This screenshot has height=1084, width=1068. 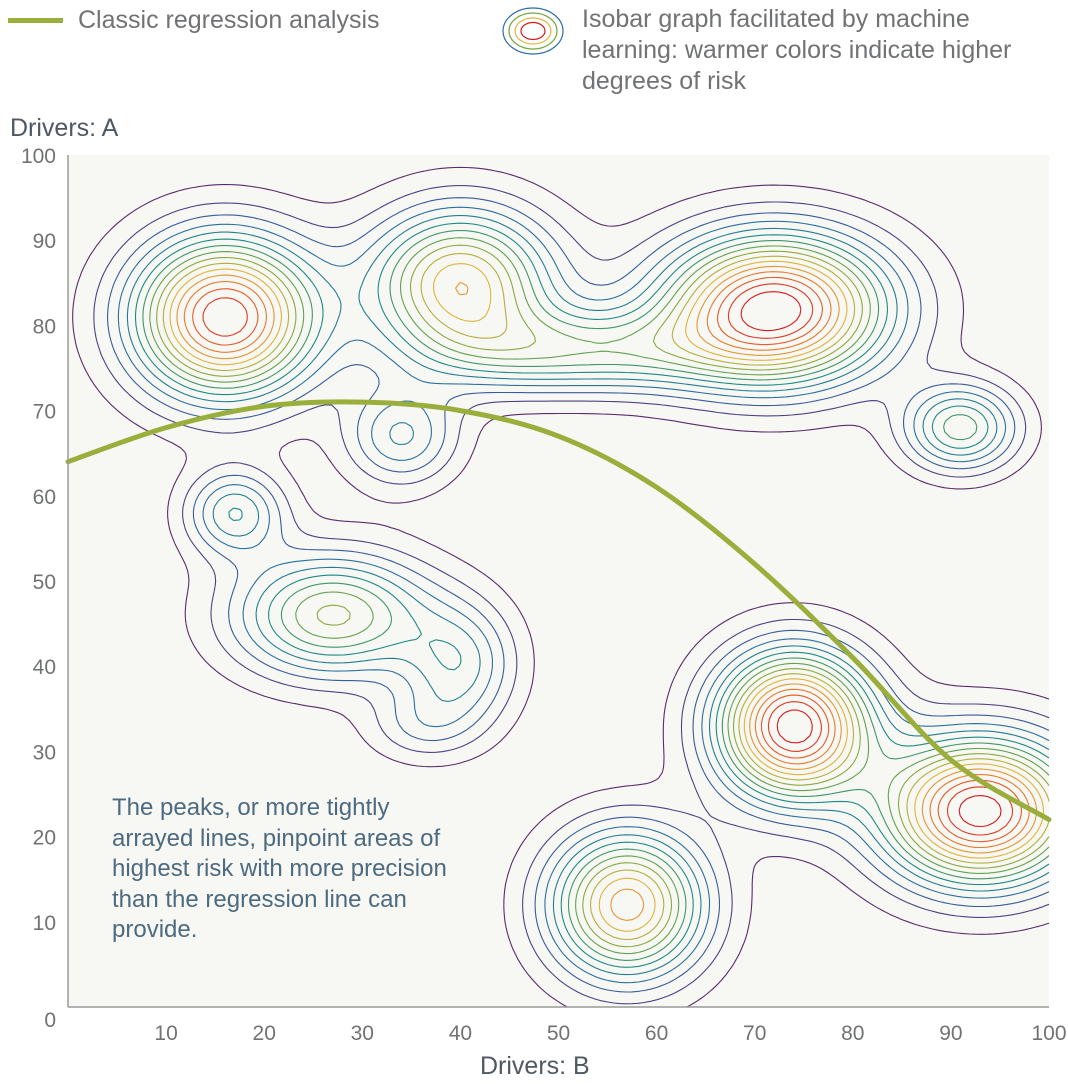 What do you see at coordinates (44, 838) in the screenshot?
I see `y-tick-label: 20` at bounding box center [44, 838].